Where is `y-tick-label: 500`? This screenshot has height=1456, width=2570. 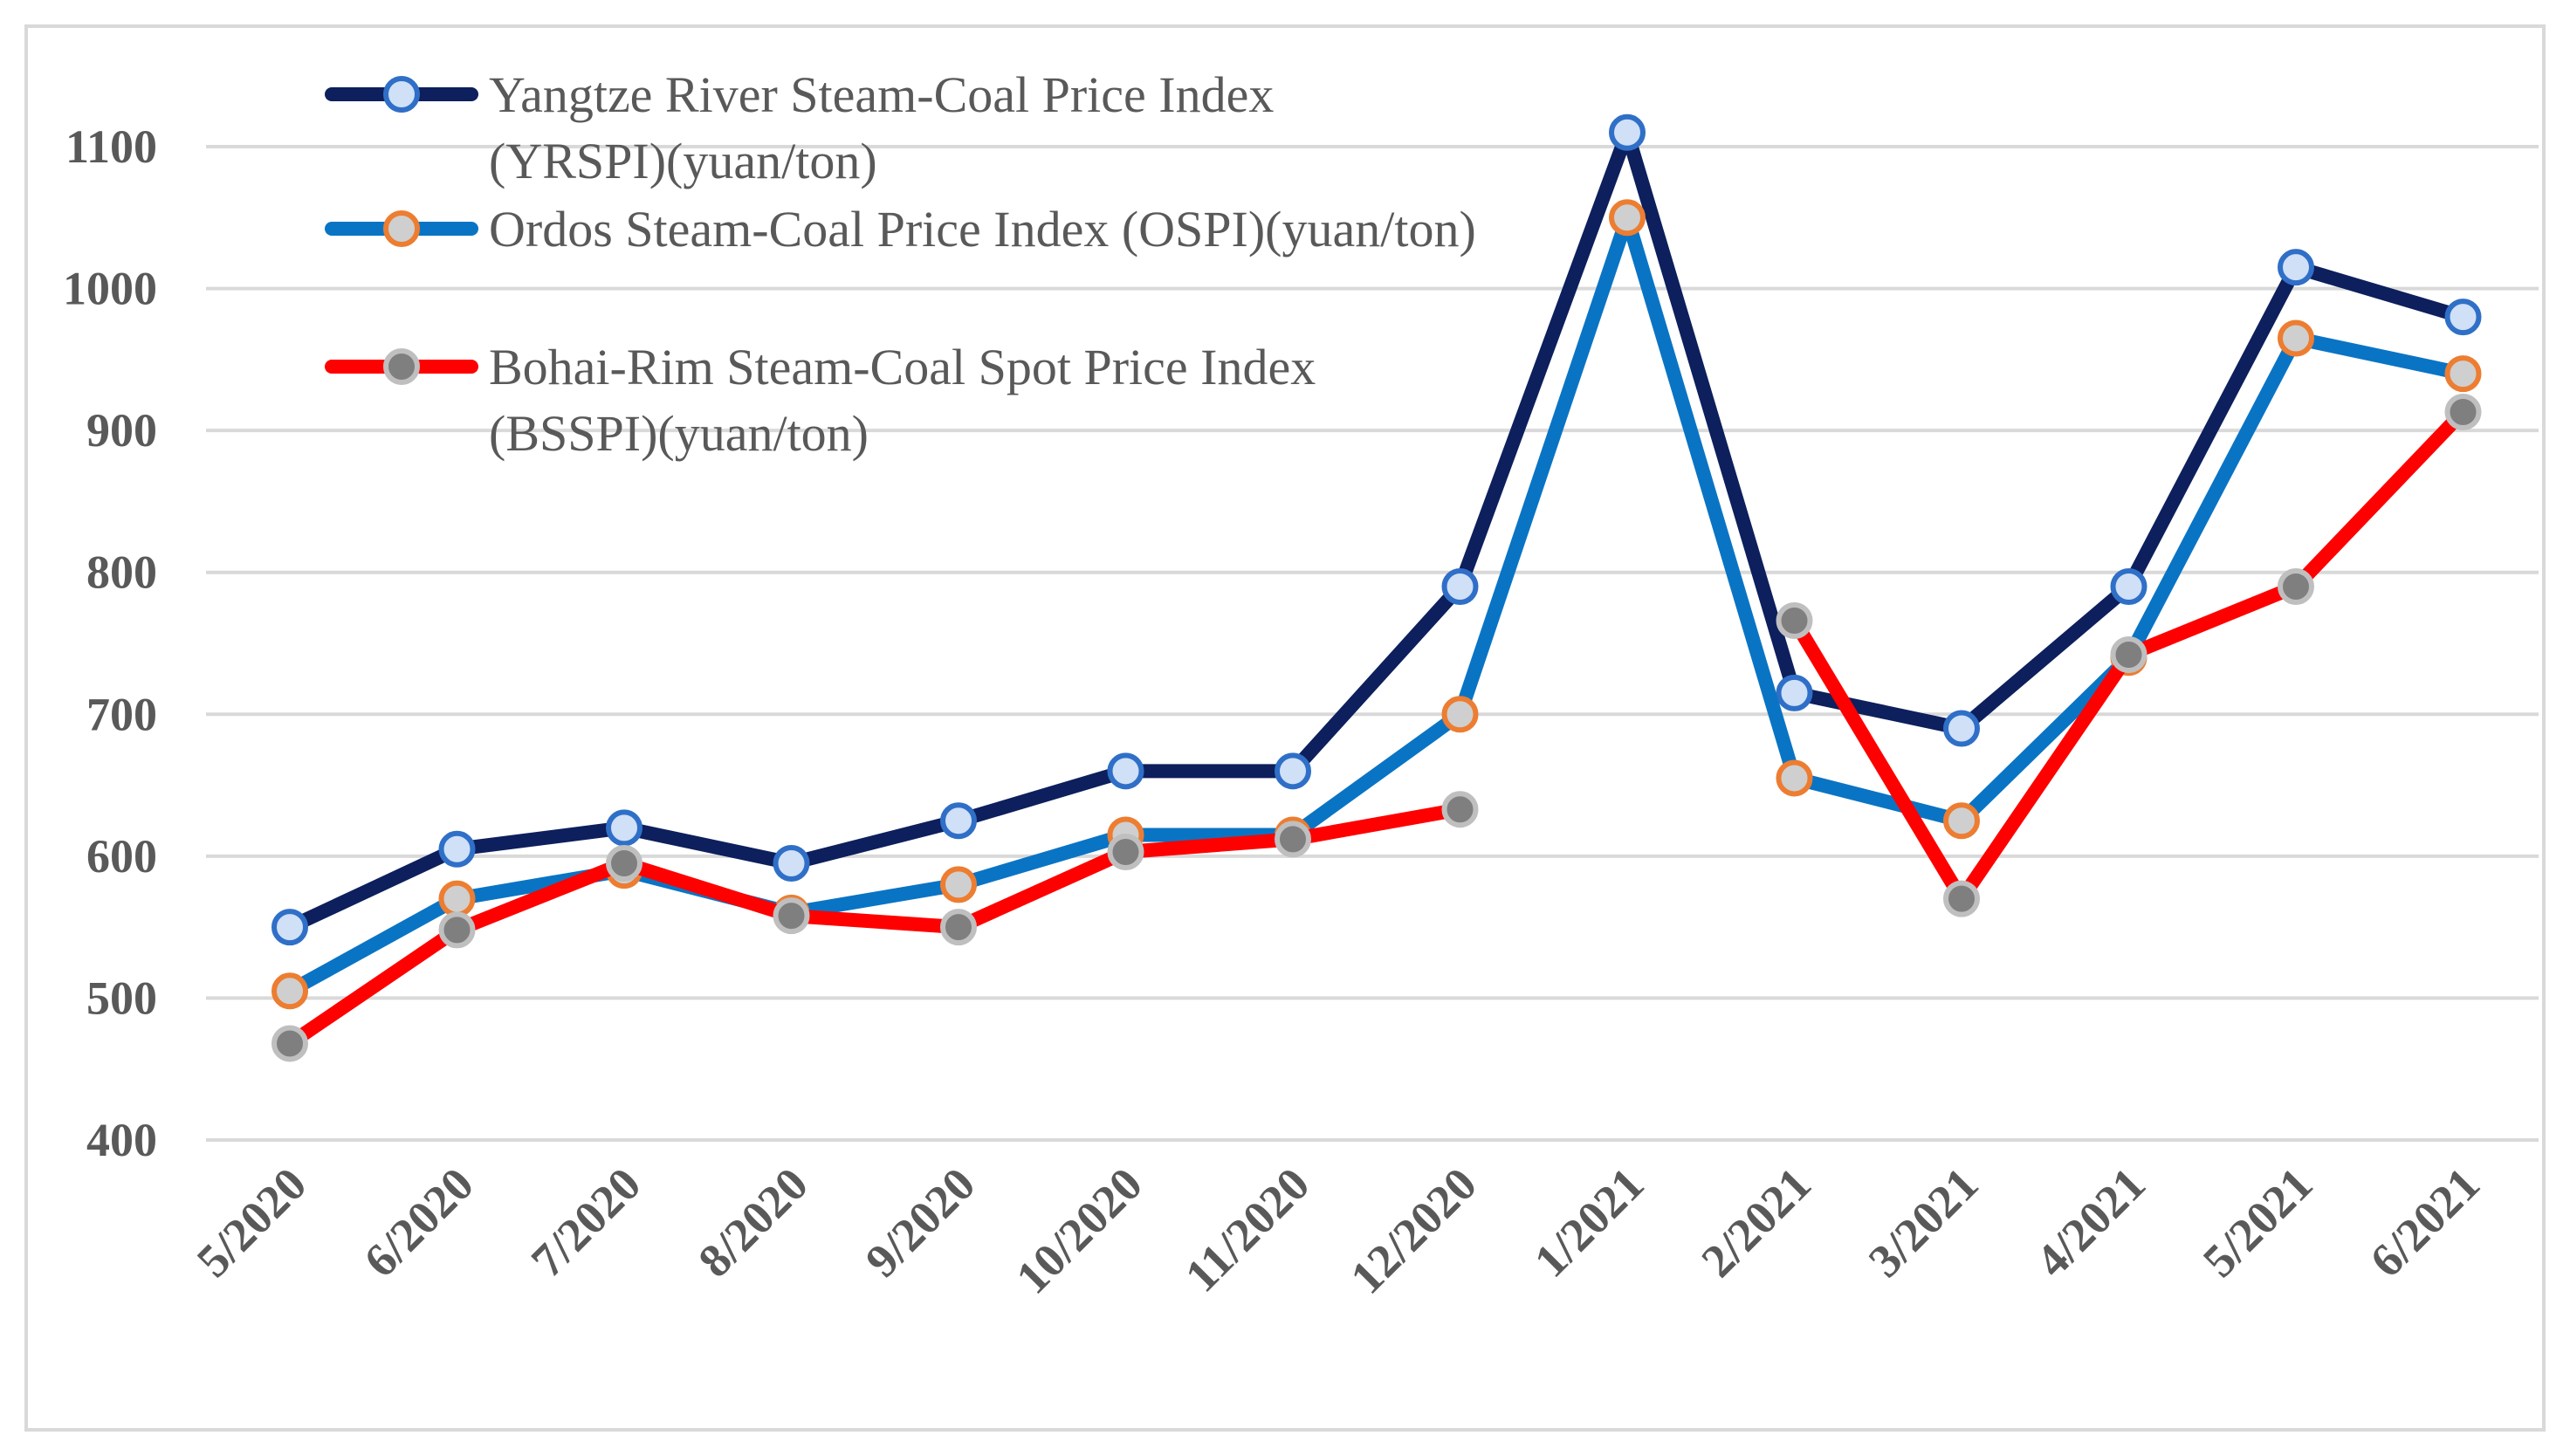 y-tick-label: 500 is located at coordinates (121, 998).